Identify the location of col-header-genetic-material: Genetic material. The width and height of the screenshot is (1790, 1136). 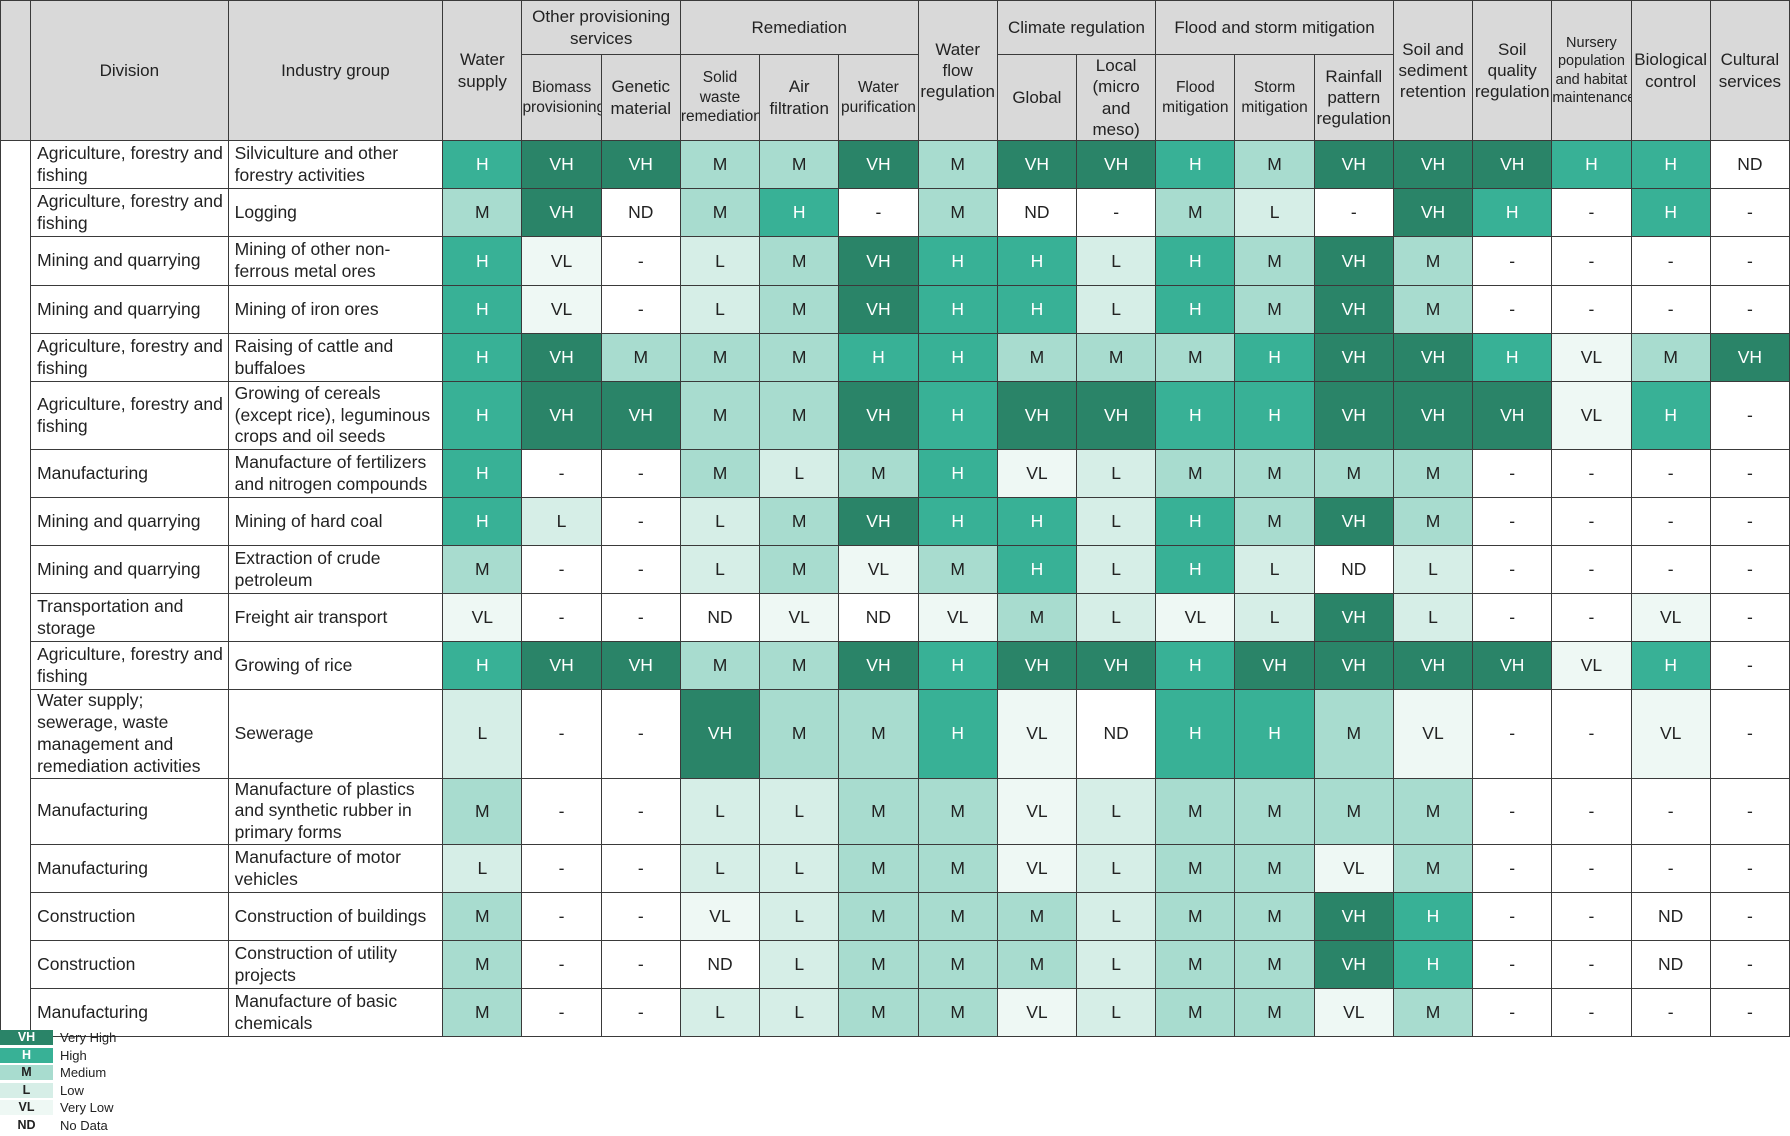
(640, 97).